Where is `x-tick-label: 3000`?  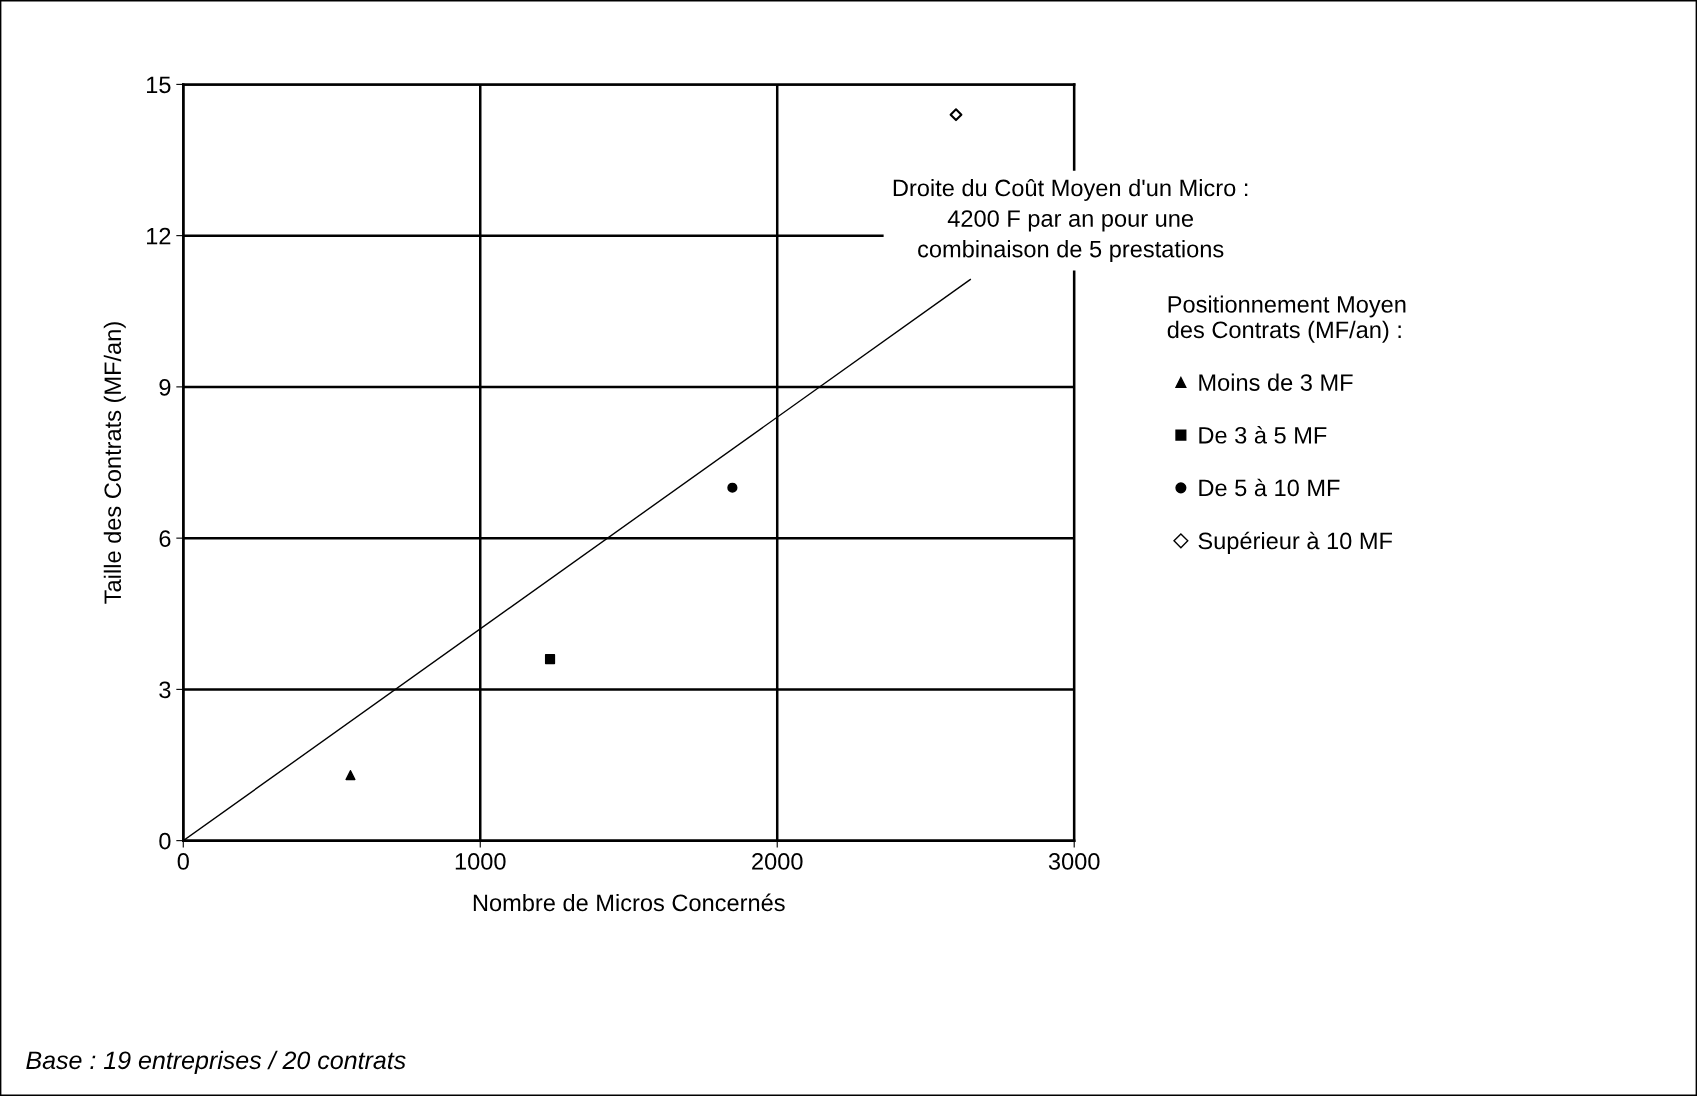
x-tick-label: 3000 is located at coordinates (1074, 861).